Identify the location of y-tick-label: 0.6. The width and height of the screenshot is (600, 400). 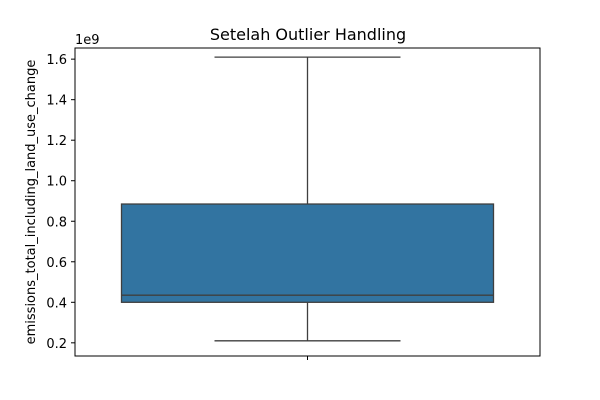
(56, 263).